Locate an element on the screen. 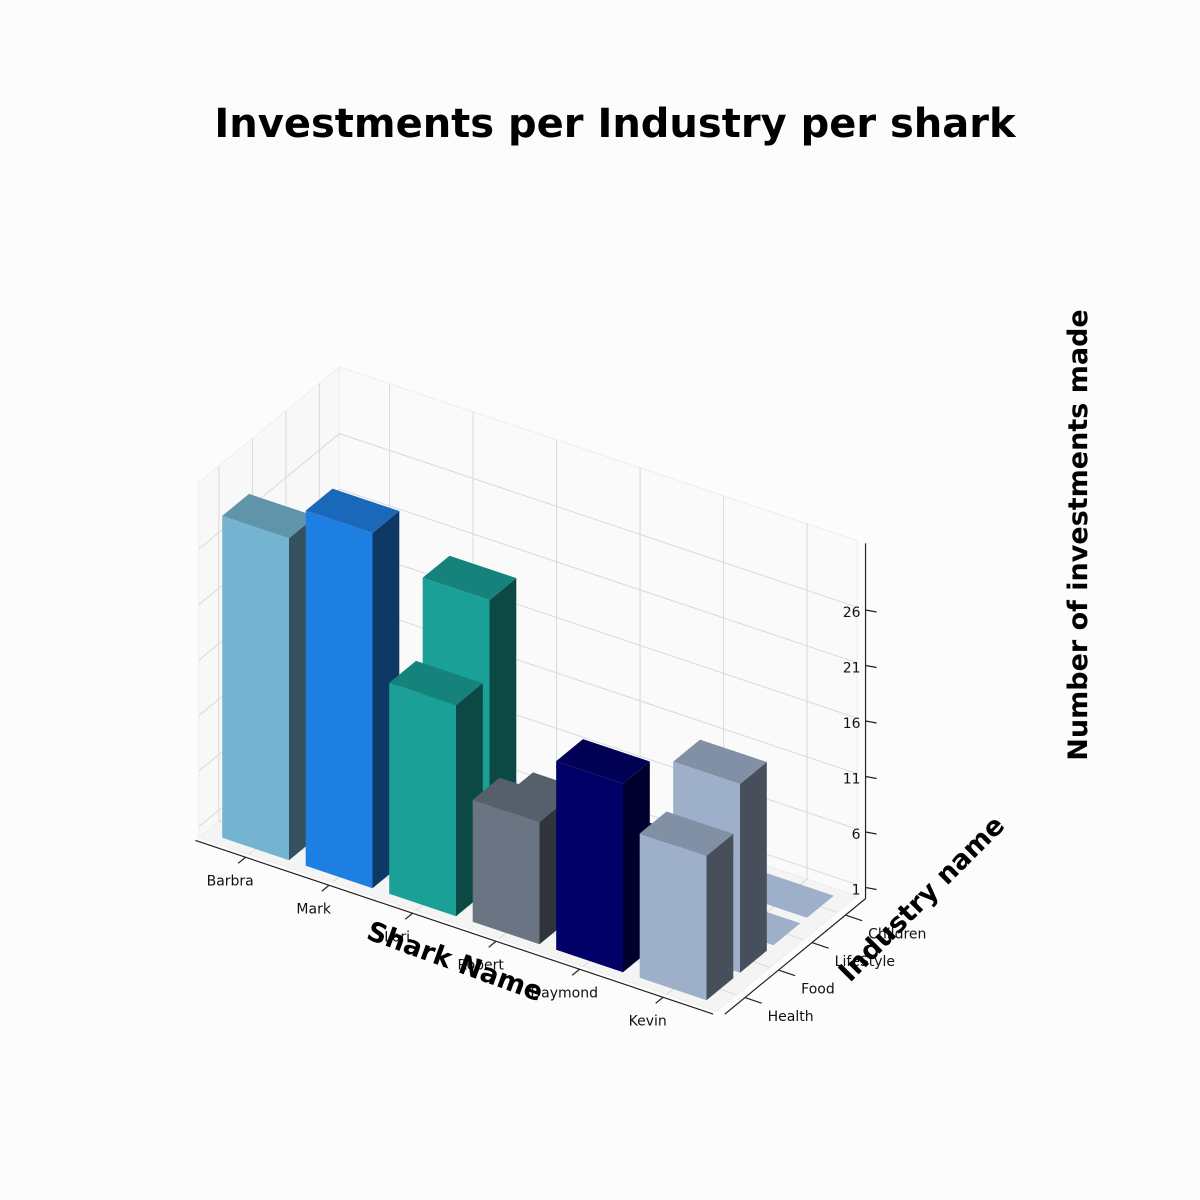 The image size is (1200, 1200). x-tick-label: Kevin is located at coordinates (648, 1021).